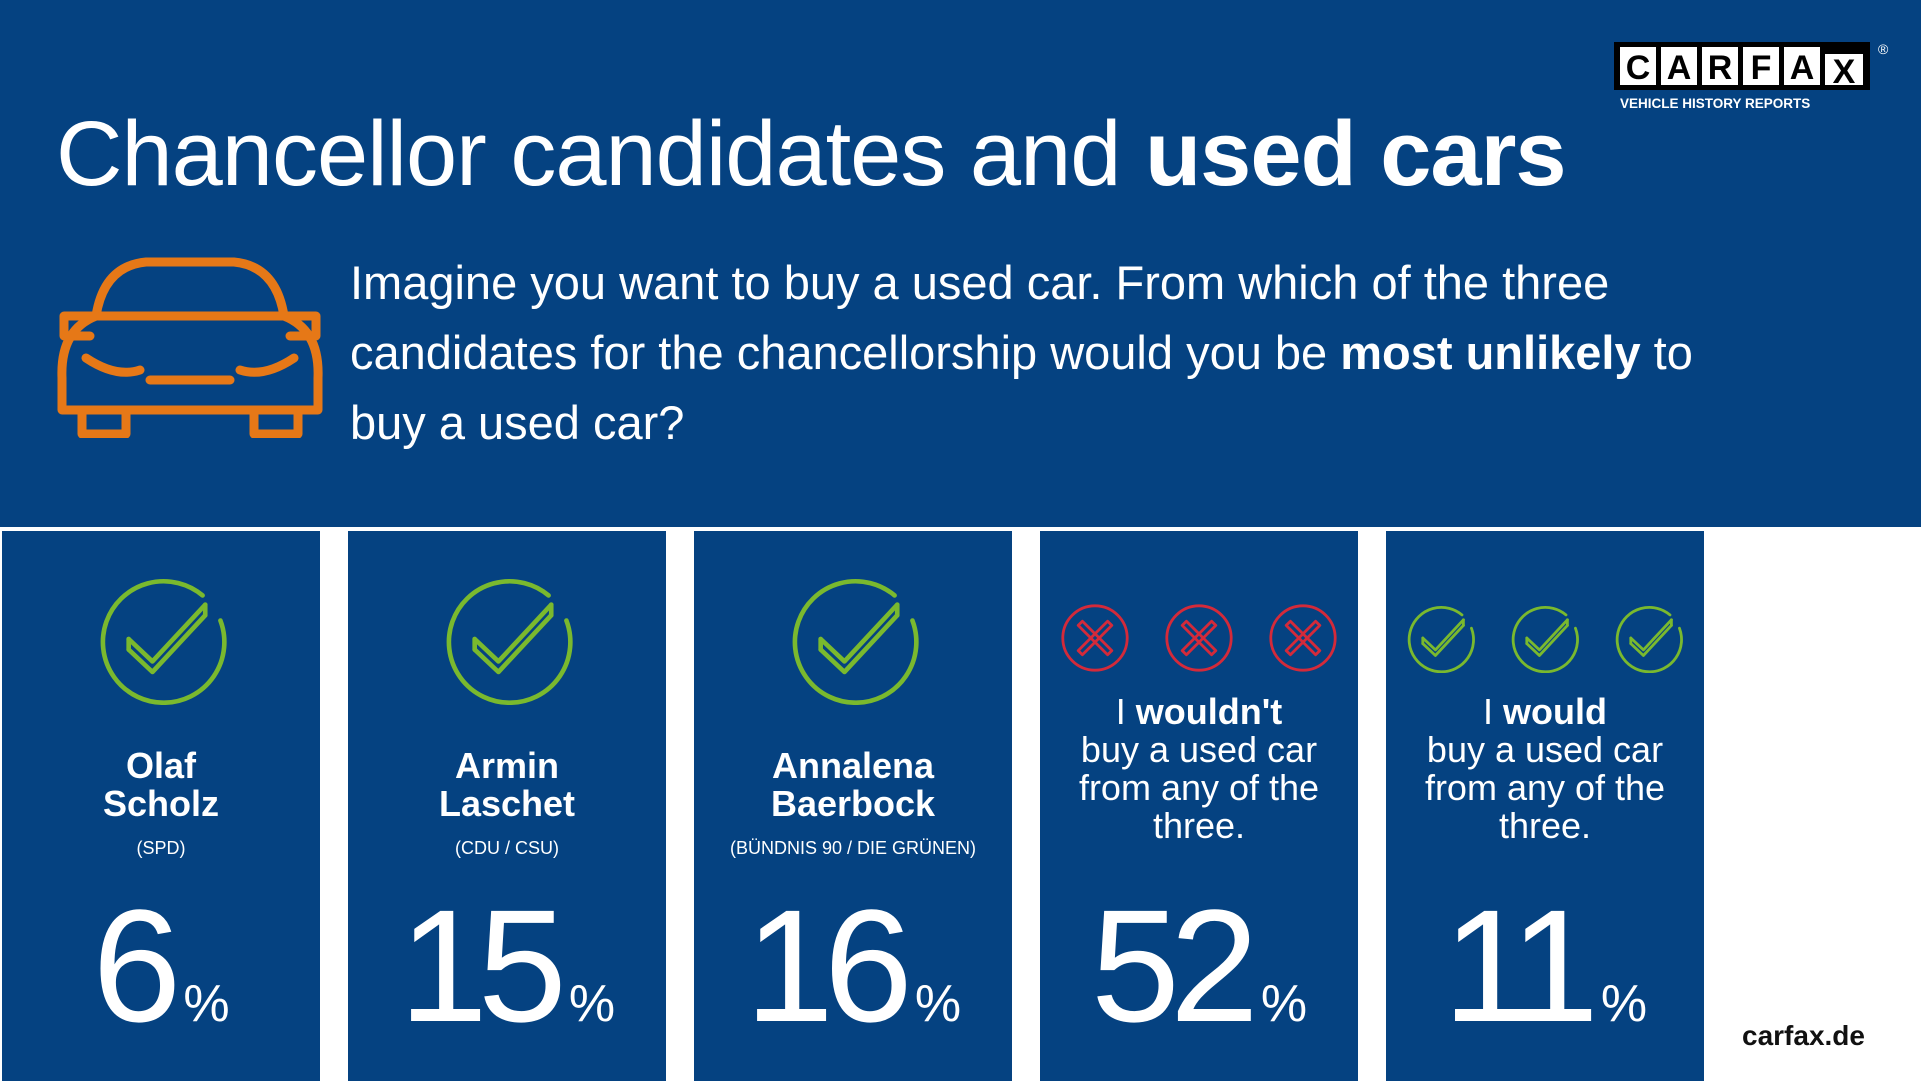  What do you see at coordinates (1174, 965) in the screenshot?
I see `percentage-value: 52` at bounding box center [1174, 965].